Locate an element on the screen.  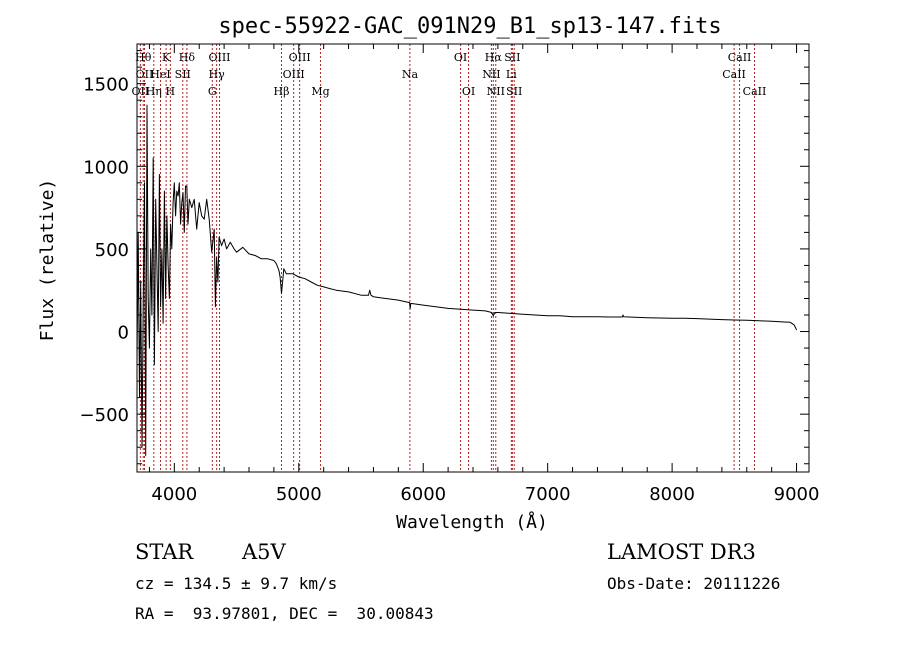
y-tick-label-2: 500 is located at coordinates (112, 250).